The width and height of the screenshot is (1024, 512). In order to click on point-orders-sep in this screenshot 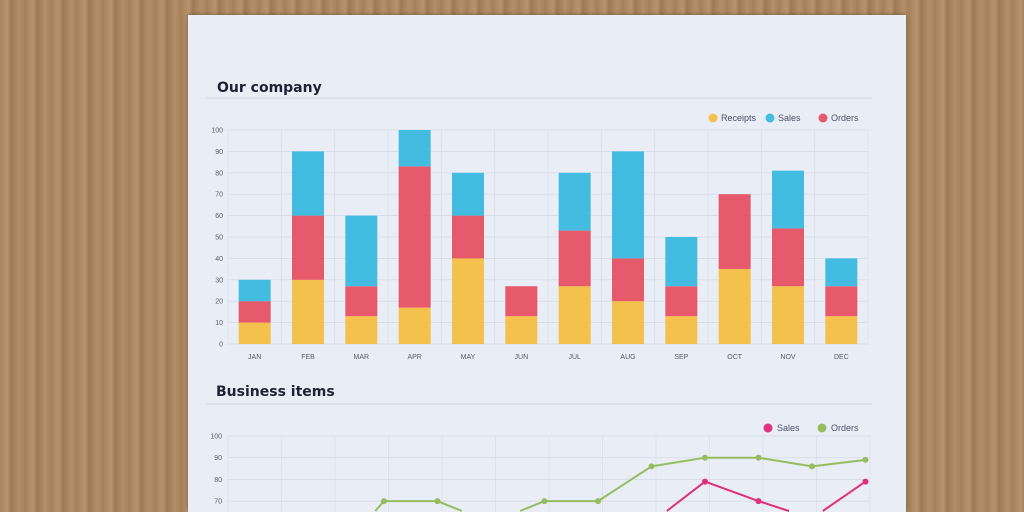, I will do `click(705, 457)`.